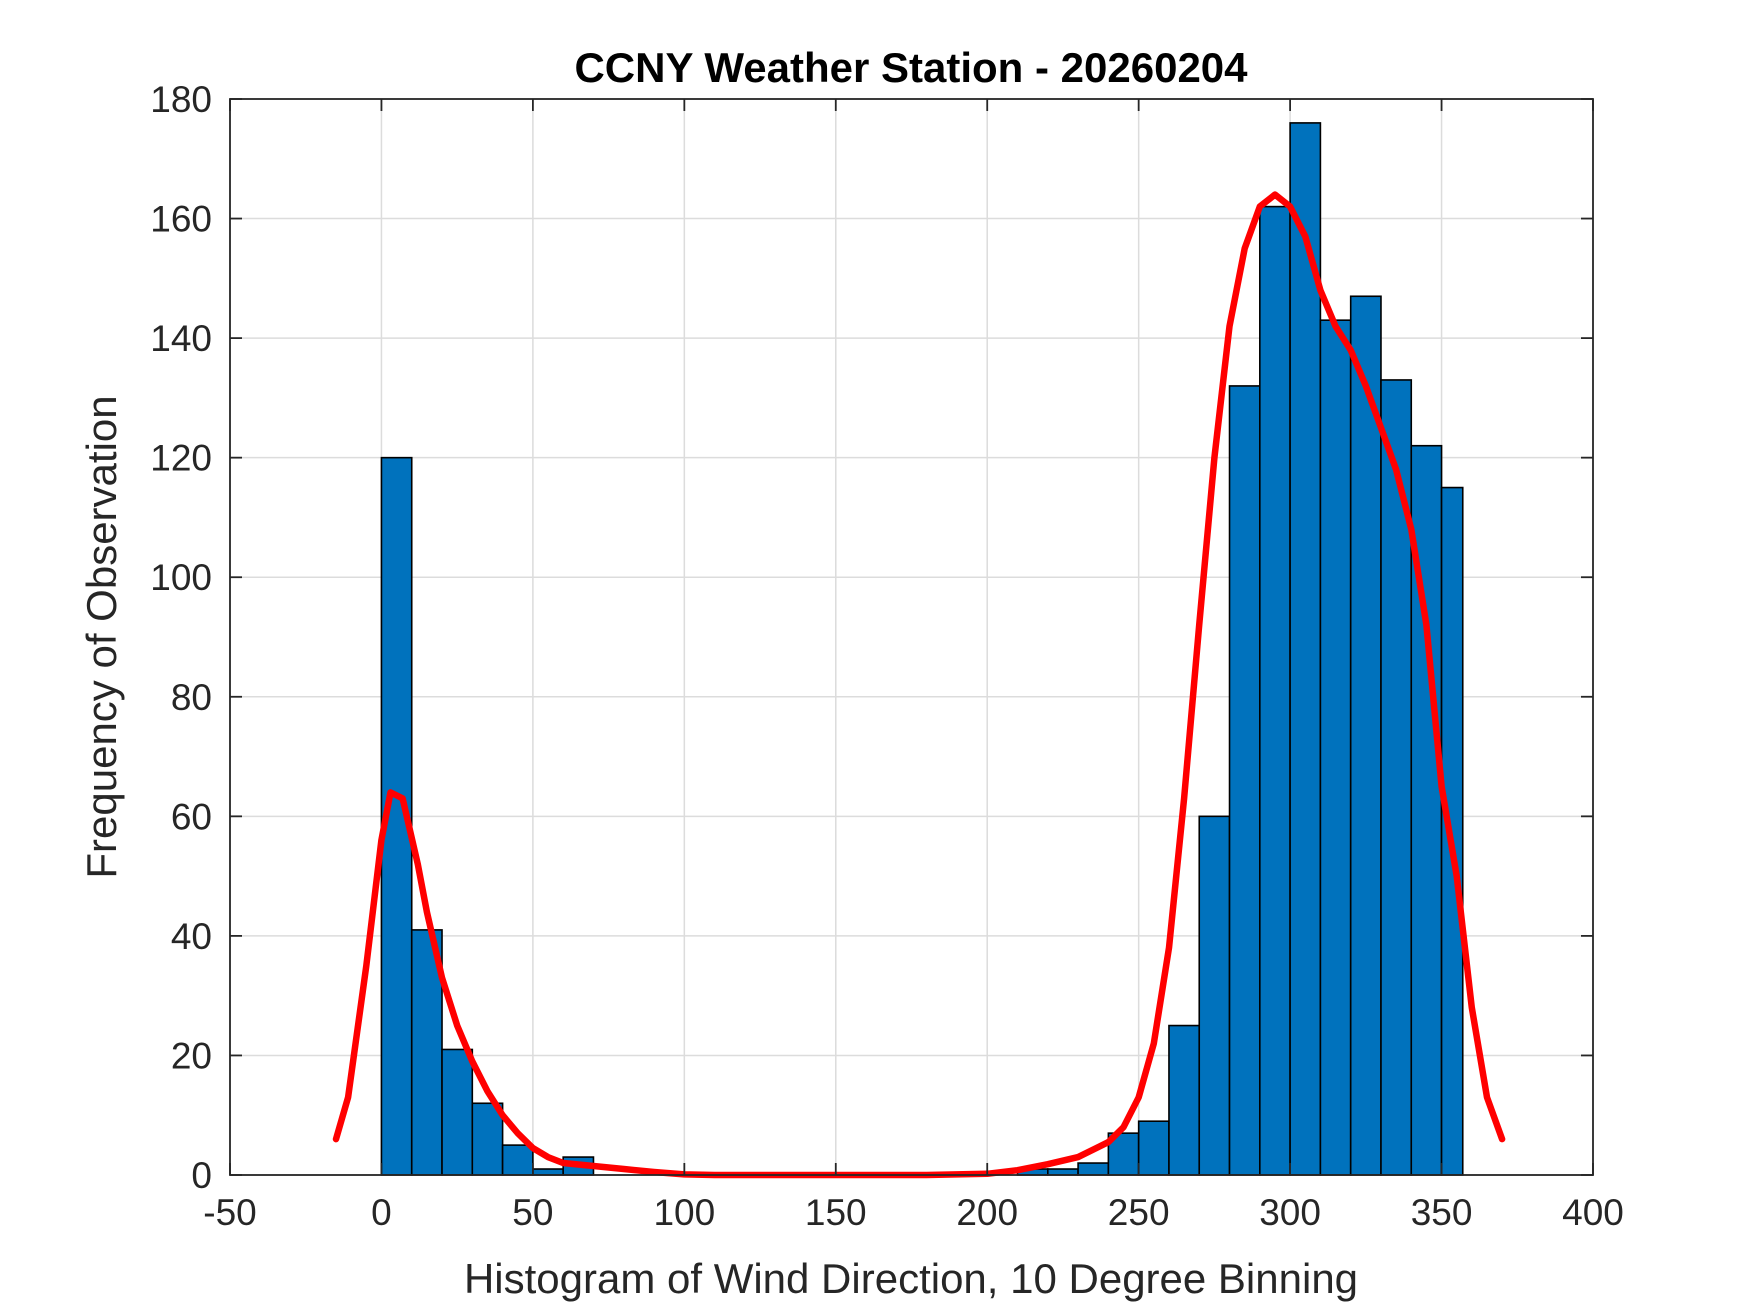 This screenshot has width=1750, height=1313. Describe the element at coordinates (101, 636) in the screenshot. I see `y-axis-label: Frequency of Observation` at that location.